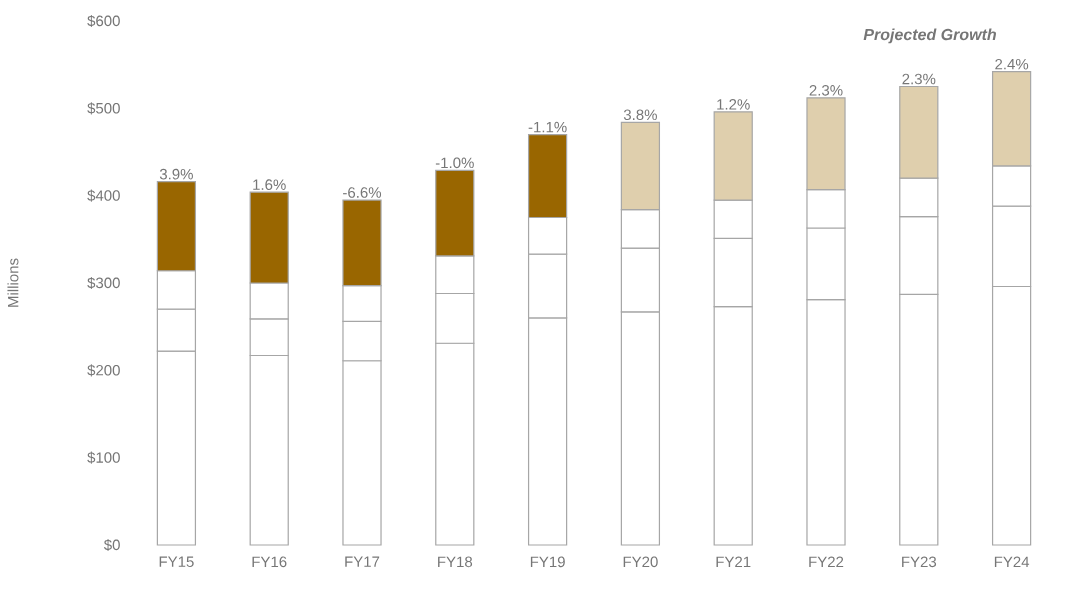 The height and width of the screenshot is (594, 1070). What do you see at coordinates (929, 36) in the screenshot?
I see `annotation: Projected Growth` at bounding box center [929, 36].